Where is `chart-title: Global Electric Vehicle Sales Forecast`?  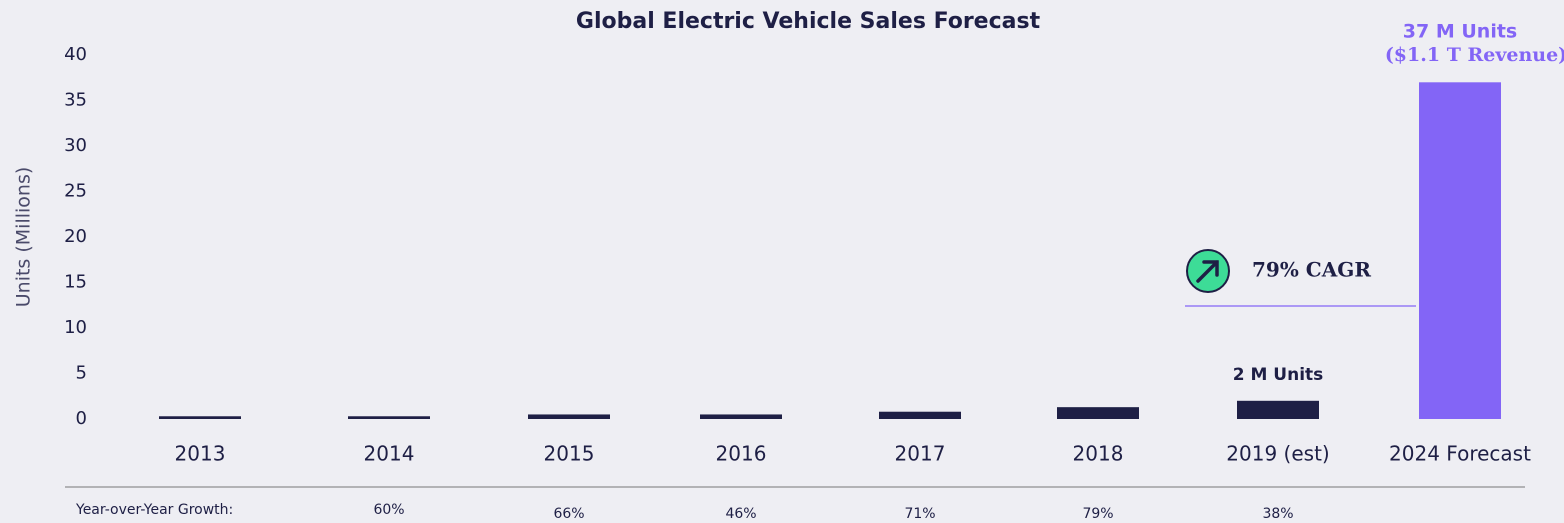
chart-title: Global Electric Vehicle Sales Forecast is located at coordinates (808, 21).